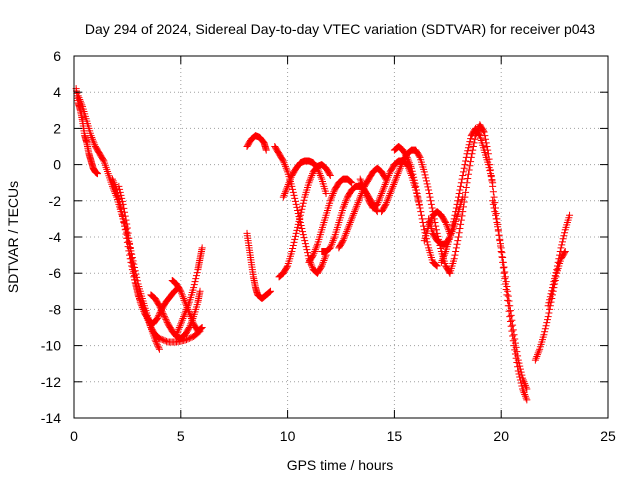 The width and height of the screenshot is (640, 480). Describe the element at coordinates (51, 418) in the screenshot. I see `y-tick-label: -14` at that location.